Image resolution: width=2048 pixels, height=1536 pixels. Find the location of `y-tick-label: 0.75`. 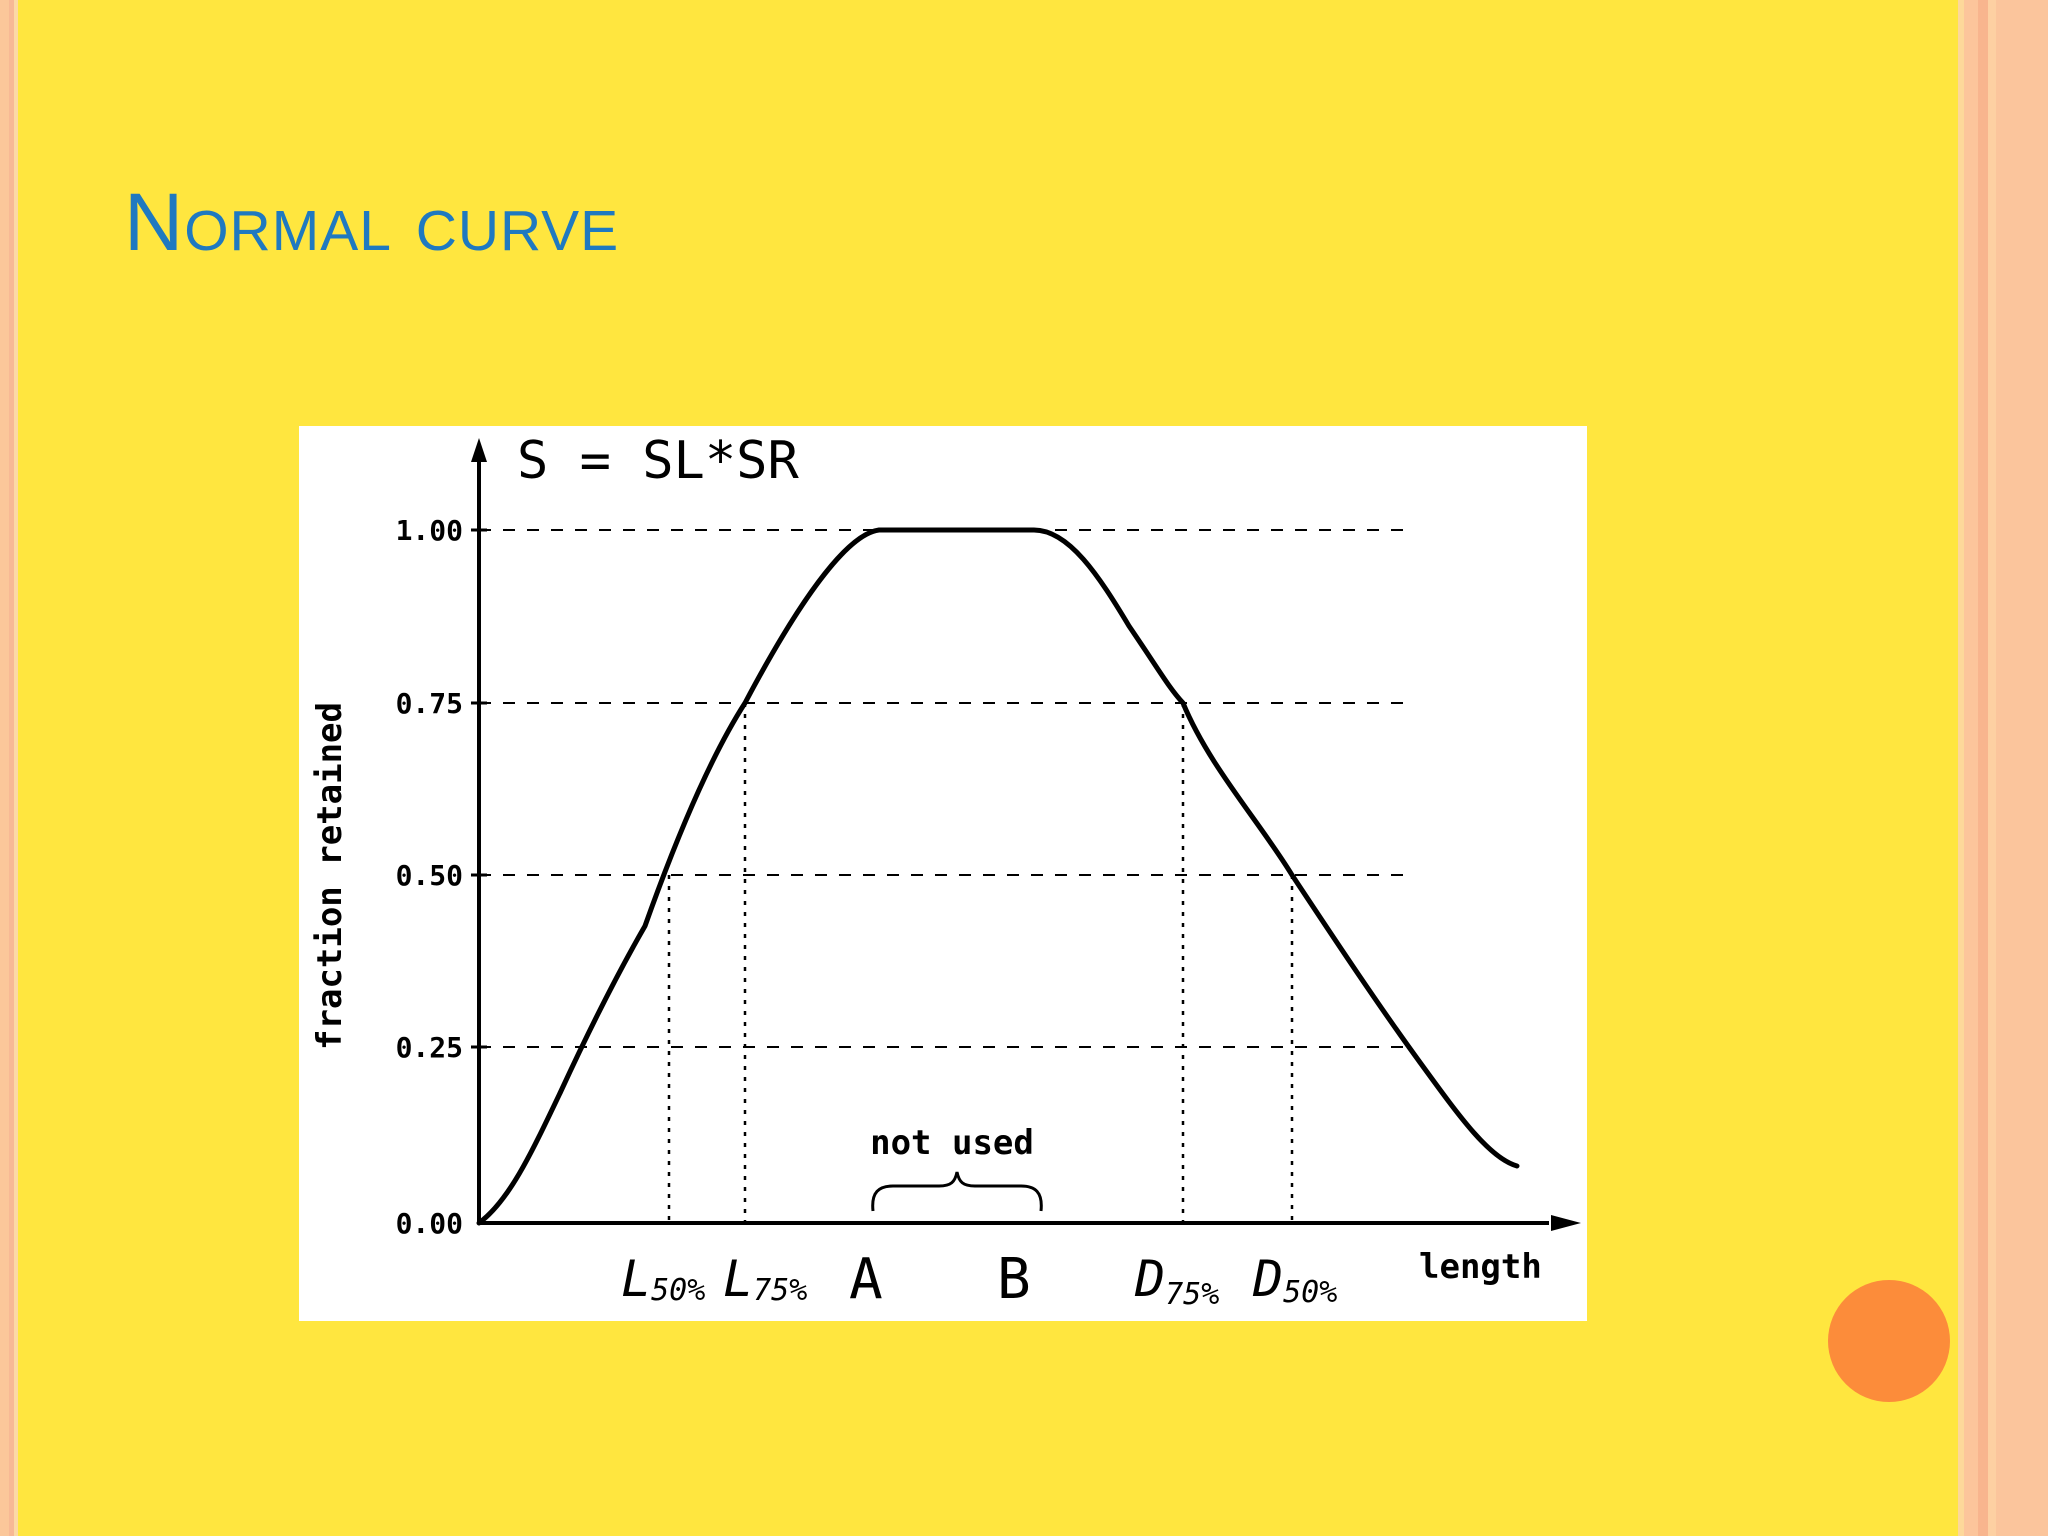

y-tick-label: 0.75 is located at coordinates (429, 703).